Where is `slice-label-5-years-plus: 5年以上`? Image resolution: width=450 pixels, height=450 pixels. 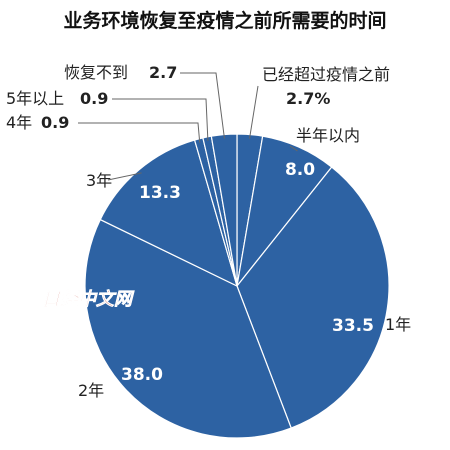 slice-label-5-years-plus: 5年以上 is located at coordinates (35, 98).